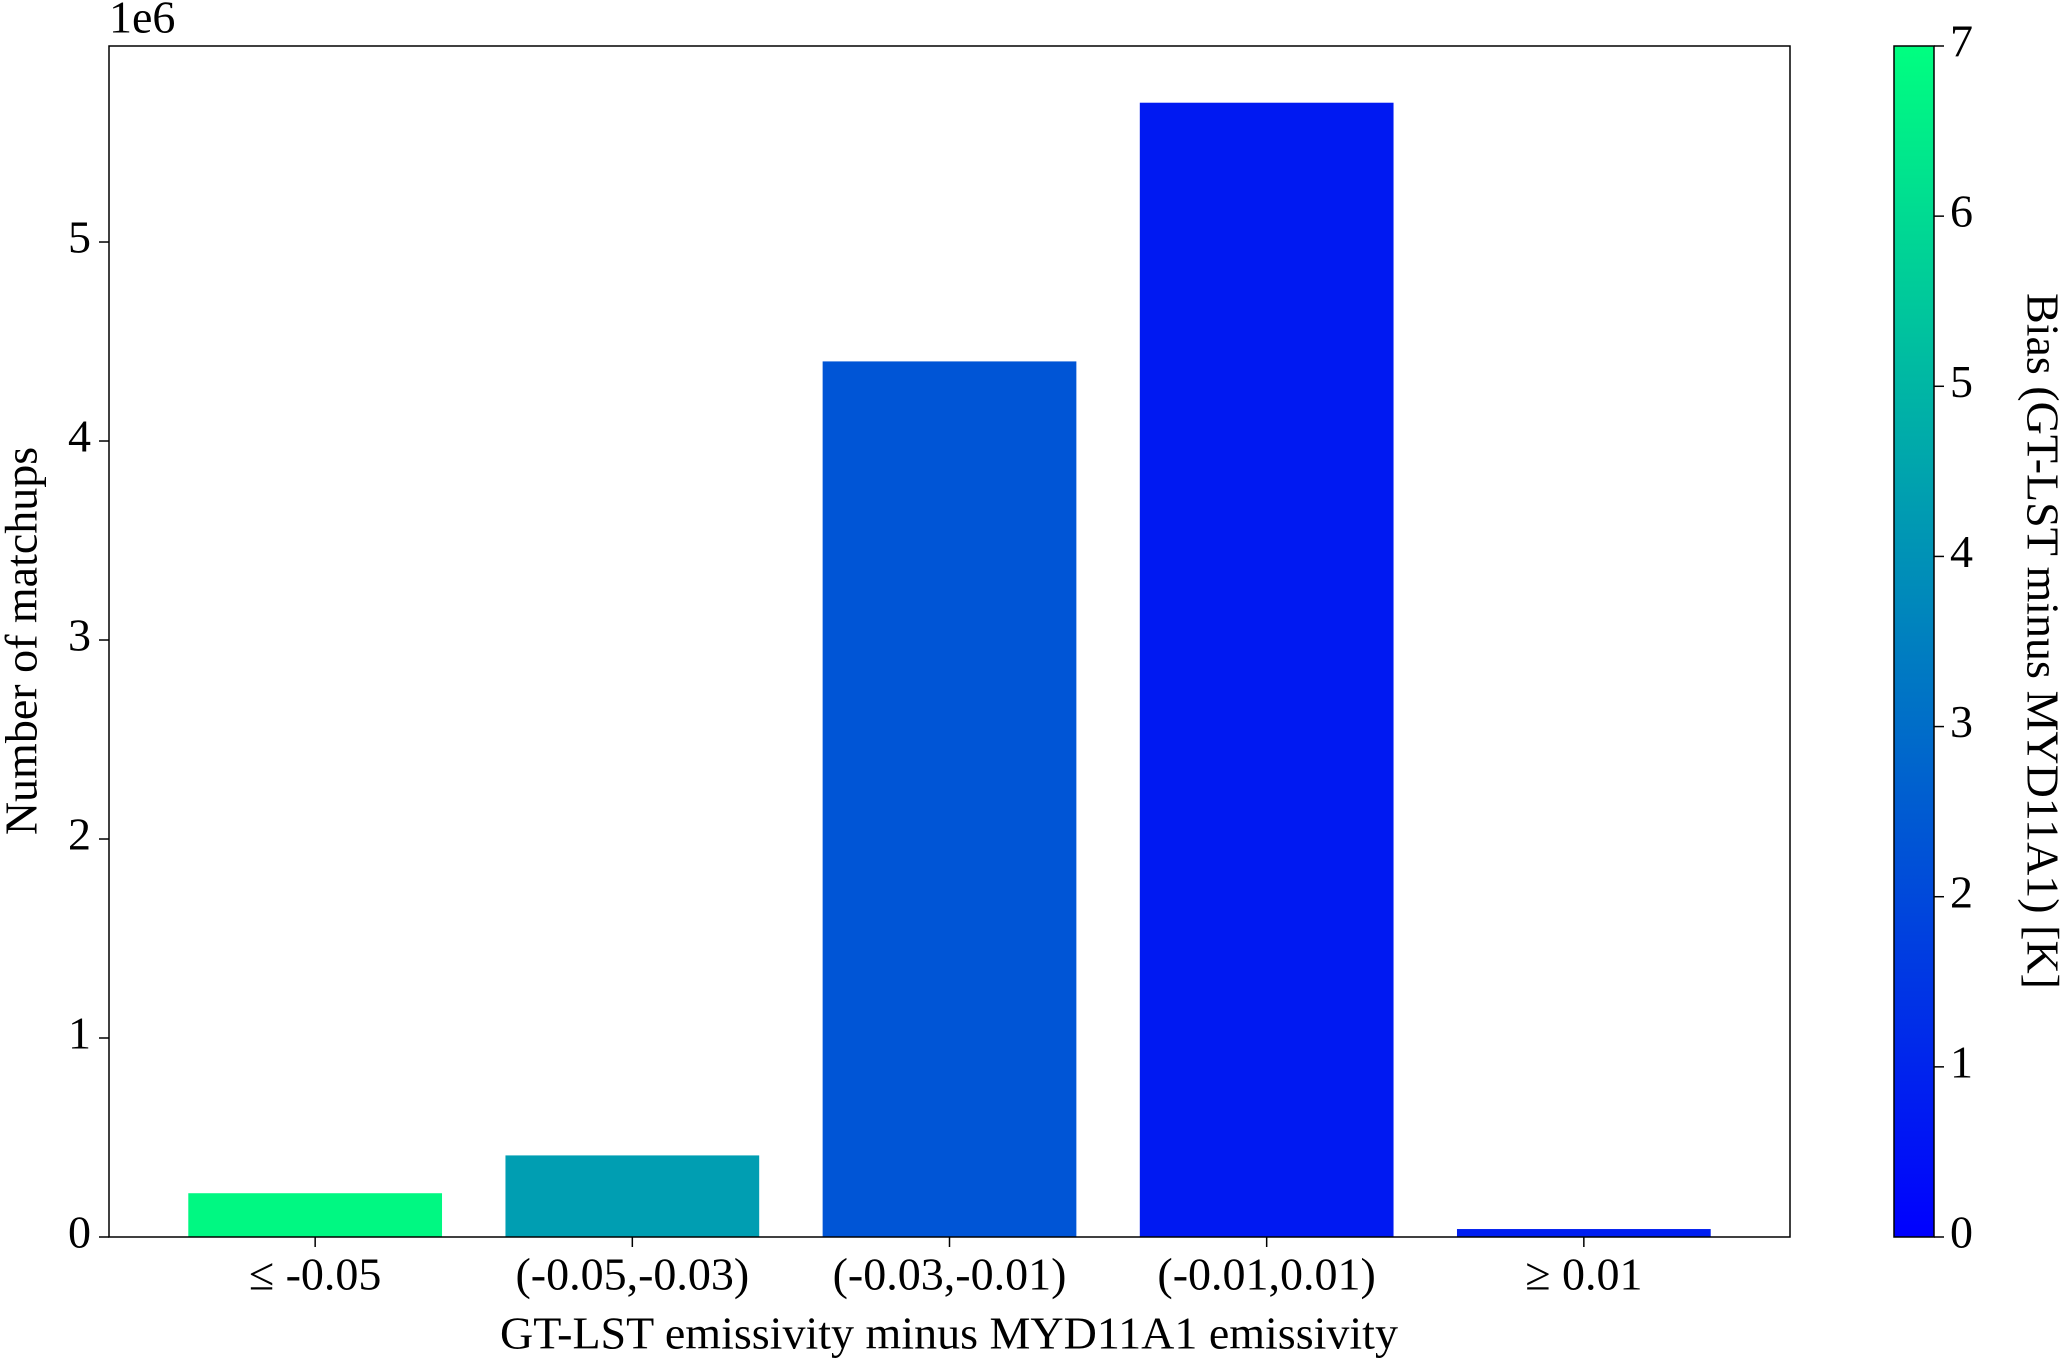  Describe the element at coordinates (79, 1033) in the screenshot. I see `y-tick-label: 1` at that location.